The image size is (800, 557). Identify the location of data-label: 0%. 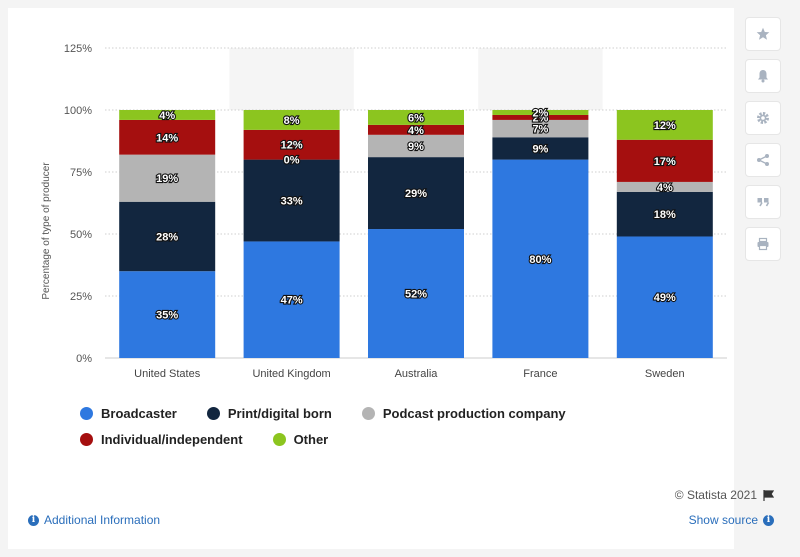
(292, 161).